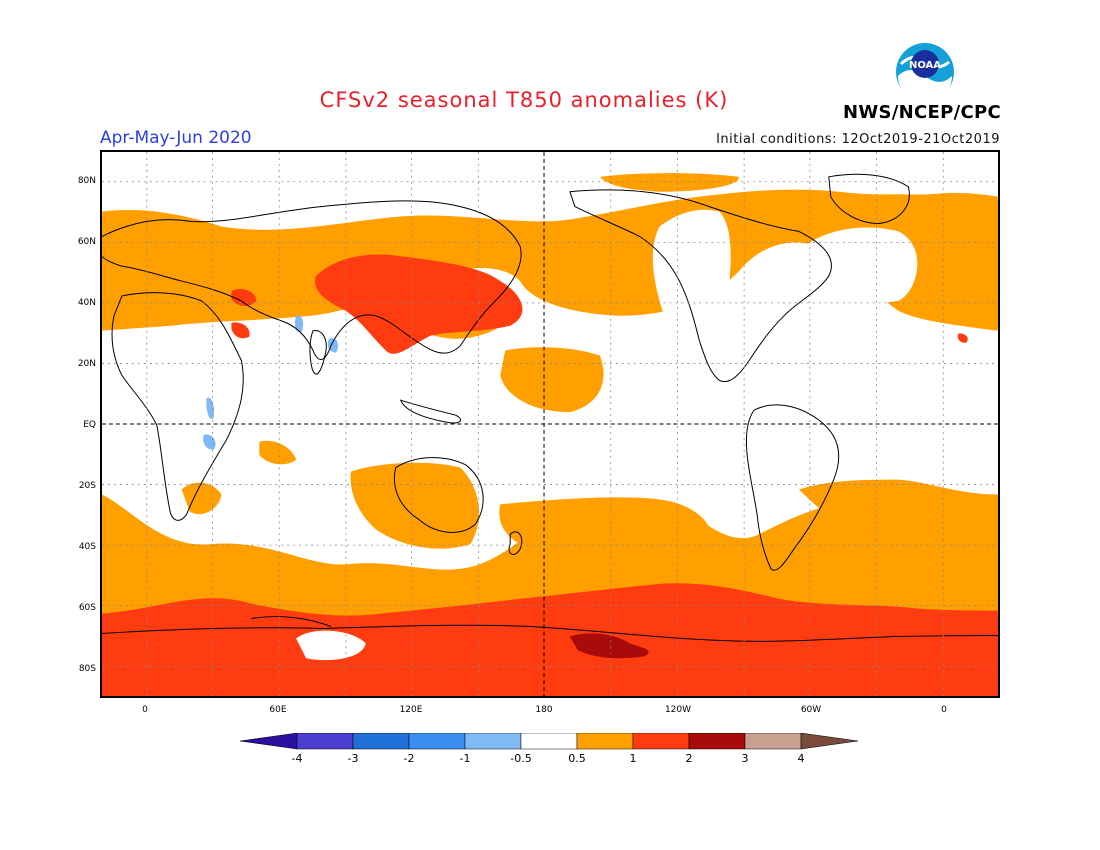 The height and width of the screenshot is (850, 1100). What do you see at coordinates (409, 758) in the screenshot?
I see `colorbar-label: -2` at bounding box center [409, 758].